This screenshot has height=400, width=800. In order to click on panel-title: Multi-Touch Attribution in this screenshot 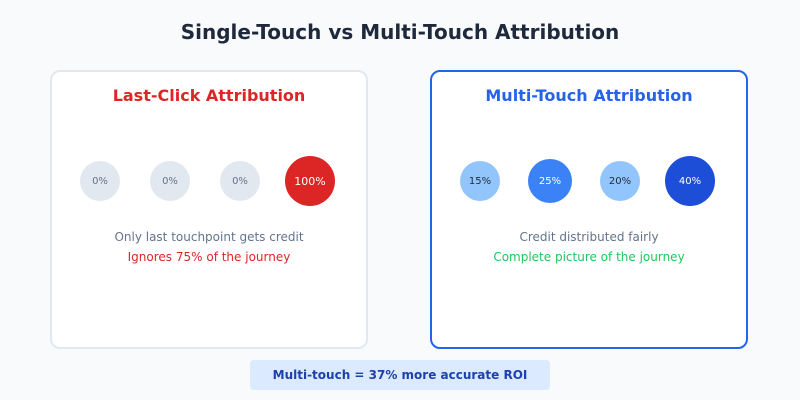, I will do `click(589, 95)`.